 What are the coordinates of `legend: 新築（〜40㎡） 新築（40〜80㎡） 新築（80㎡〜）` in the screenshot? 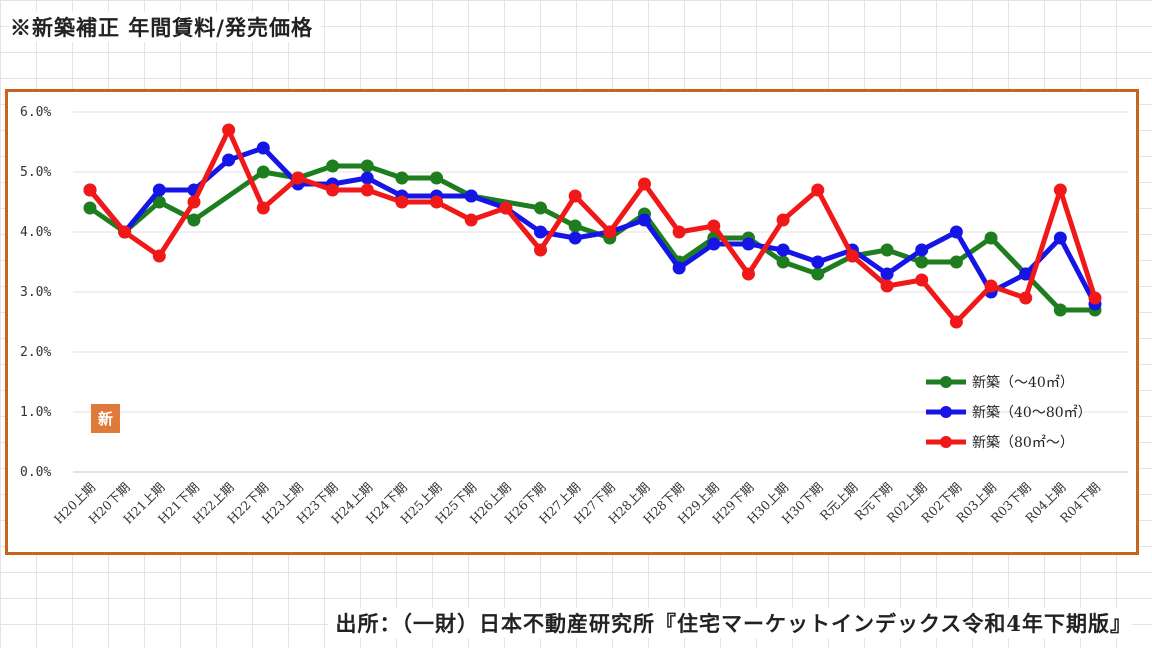 It's located at (1009, 413).